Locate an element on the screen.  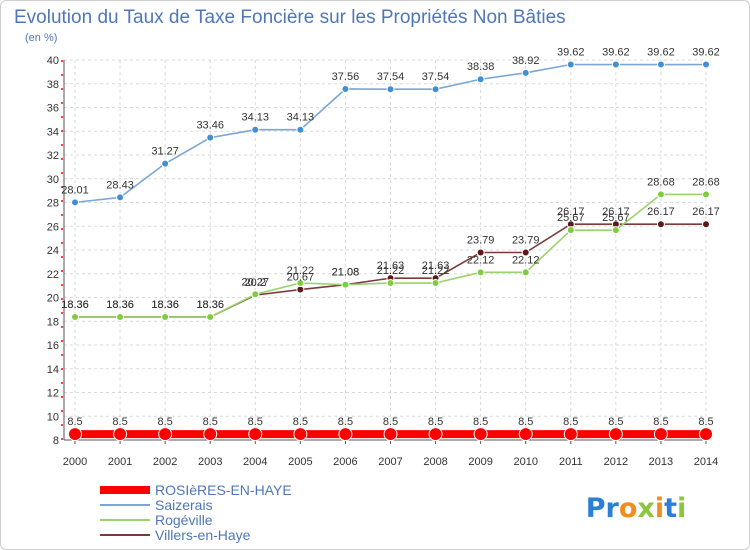
chart-subtitle: (en %) is located at coordinates (41, 38).